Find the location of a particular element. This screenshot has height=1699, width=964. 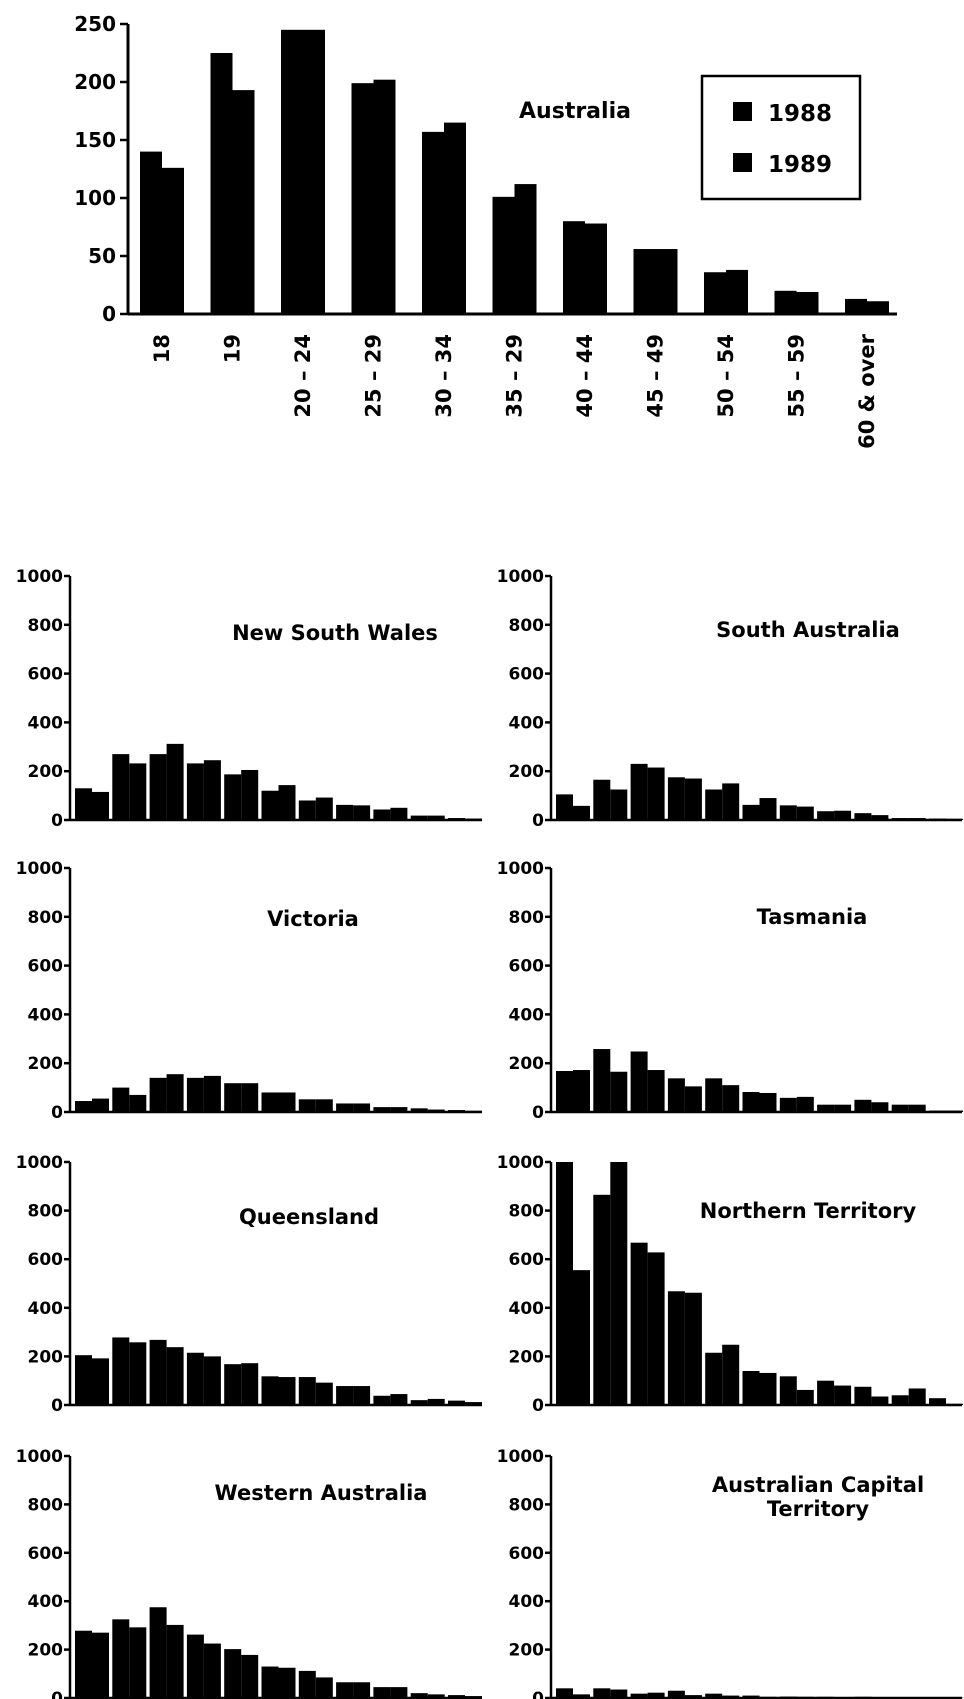

y-tick-label: 150 is located at coordinates (95, 140).